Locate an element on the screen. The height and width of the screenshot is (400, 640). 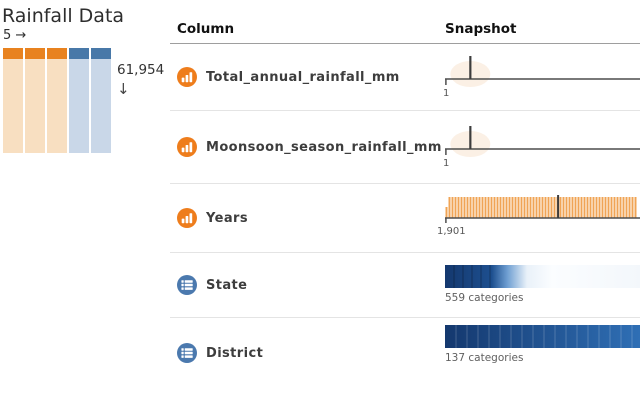
column-name-cell: Total_annual_rainfall_mm is located at coordinates (306, 77).